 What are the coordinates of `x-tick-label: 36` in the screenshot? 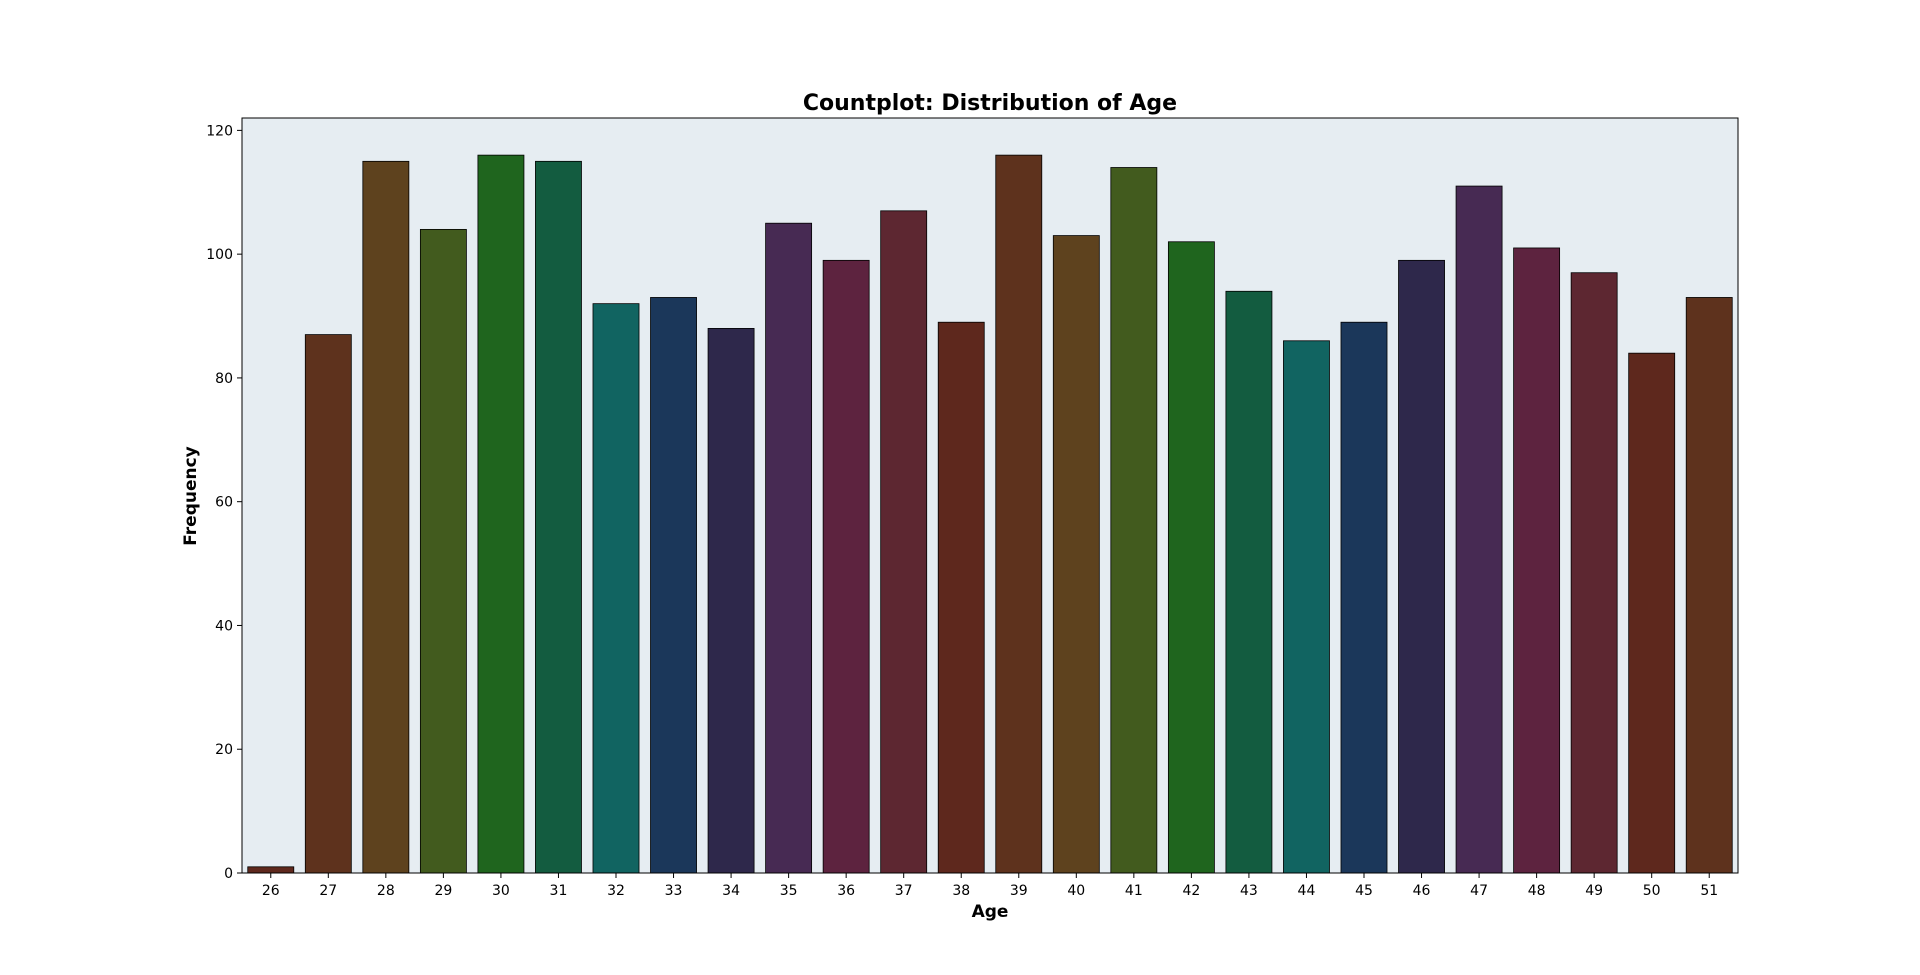 It's located at (846, 891).